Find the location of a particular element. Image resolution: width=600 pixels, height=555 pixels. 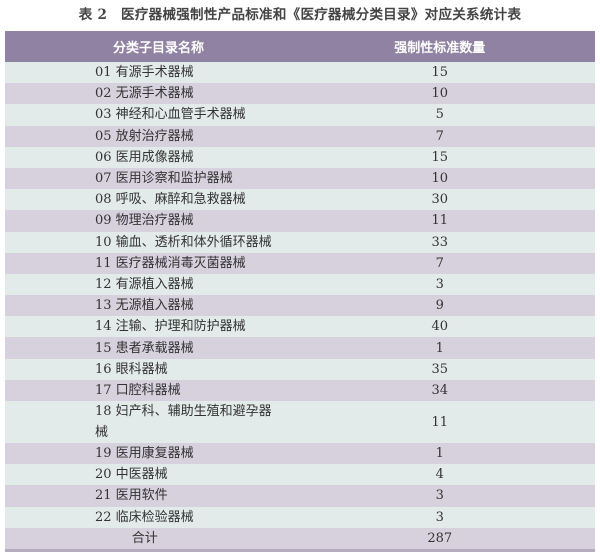

table-row: 13 无源植入器械 9 is located at coordinates (300, 306).